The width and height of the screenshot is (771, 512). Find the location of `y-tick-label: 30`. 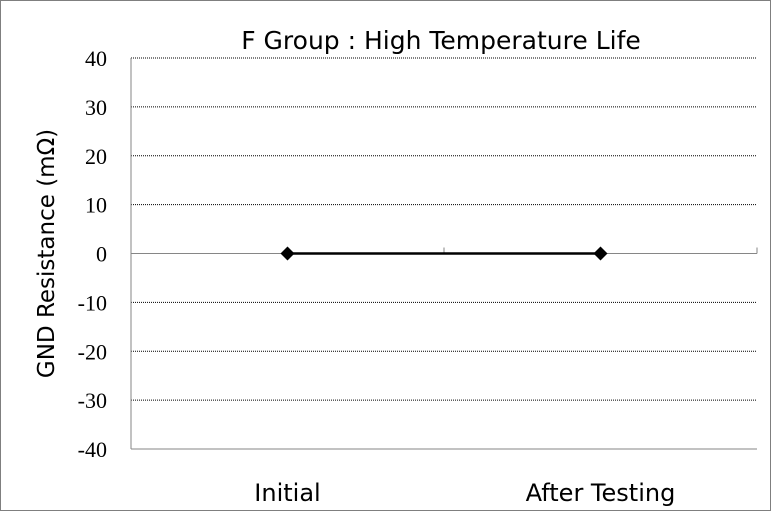

y-tick-label: 30 is located at coordinates (96, 107).